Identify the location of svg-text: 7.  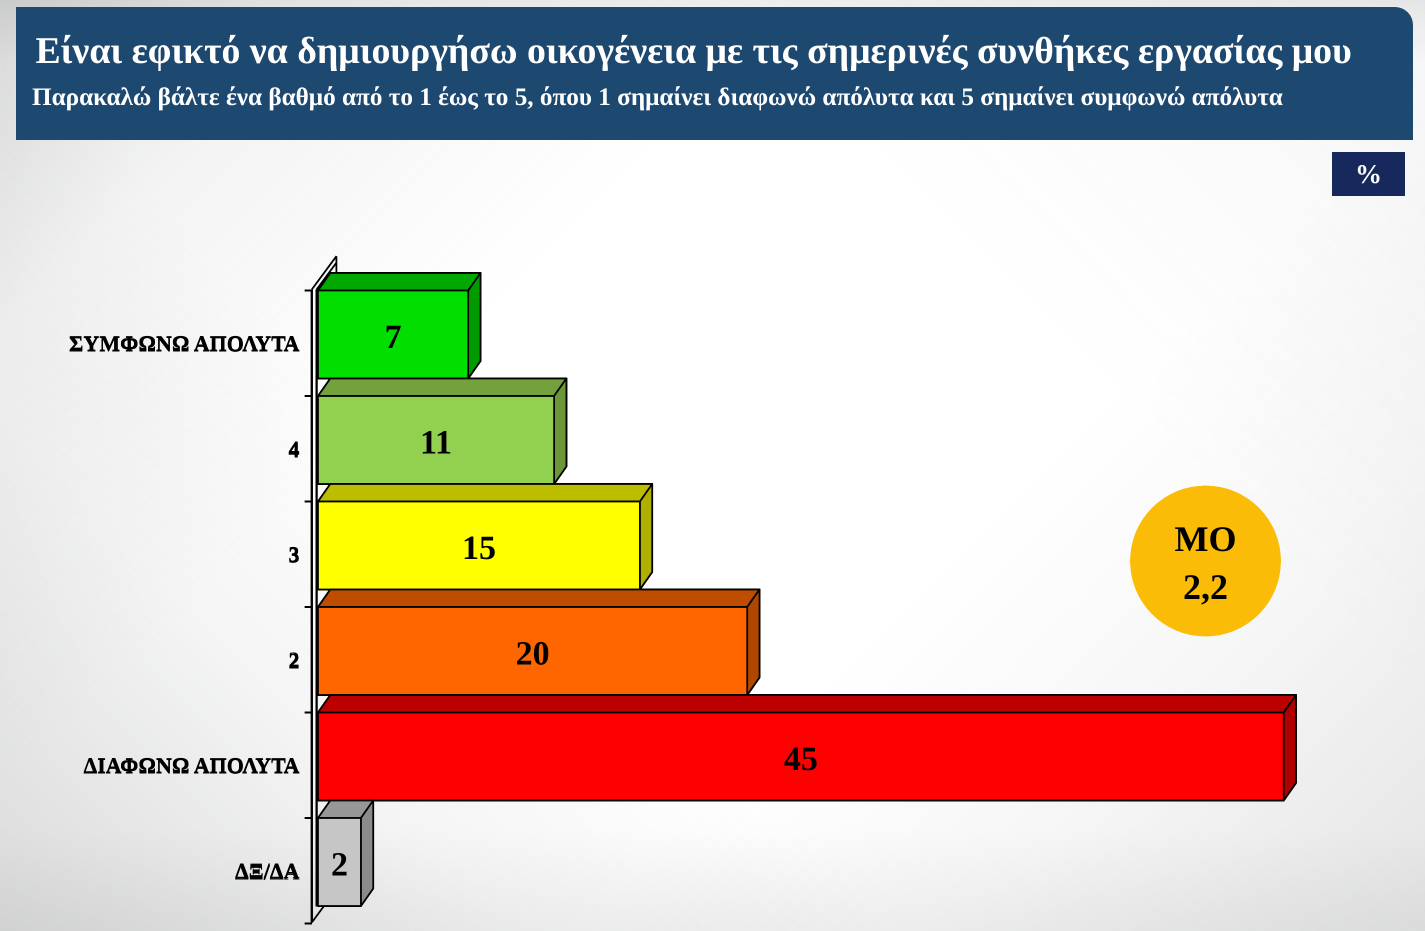
(393, 337).